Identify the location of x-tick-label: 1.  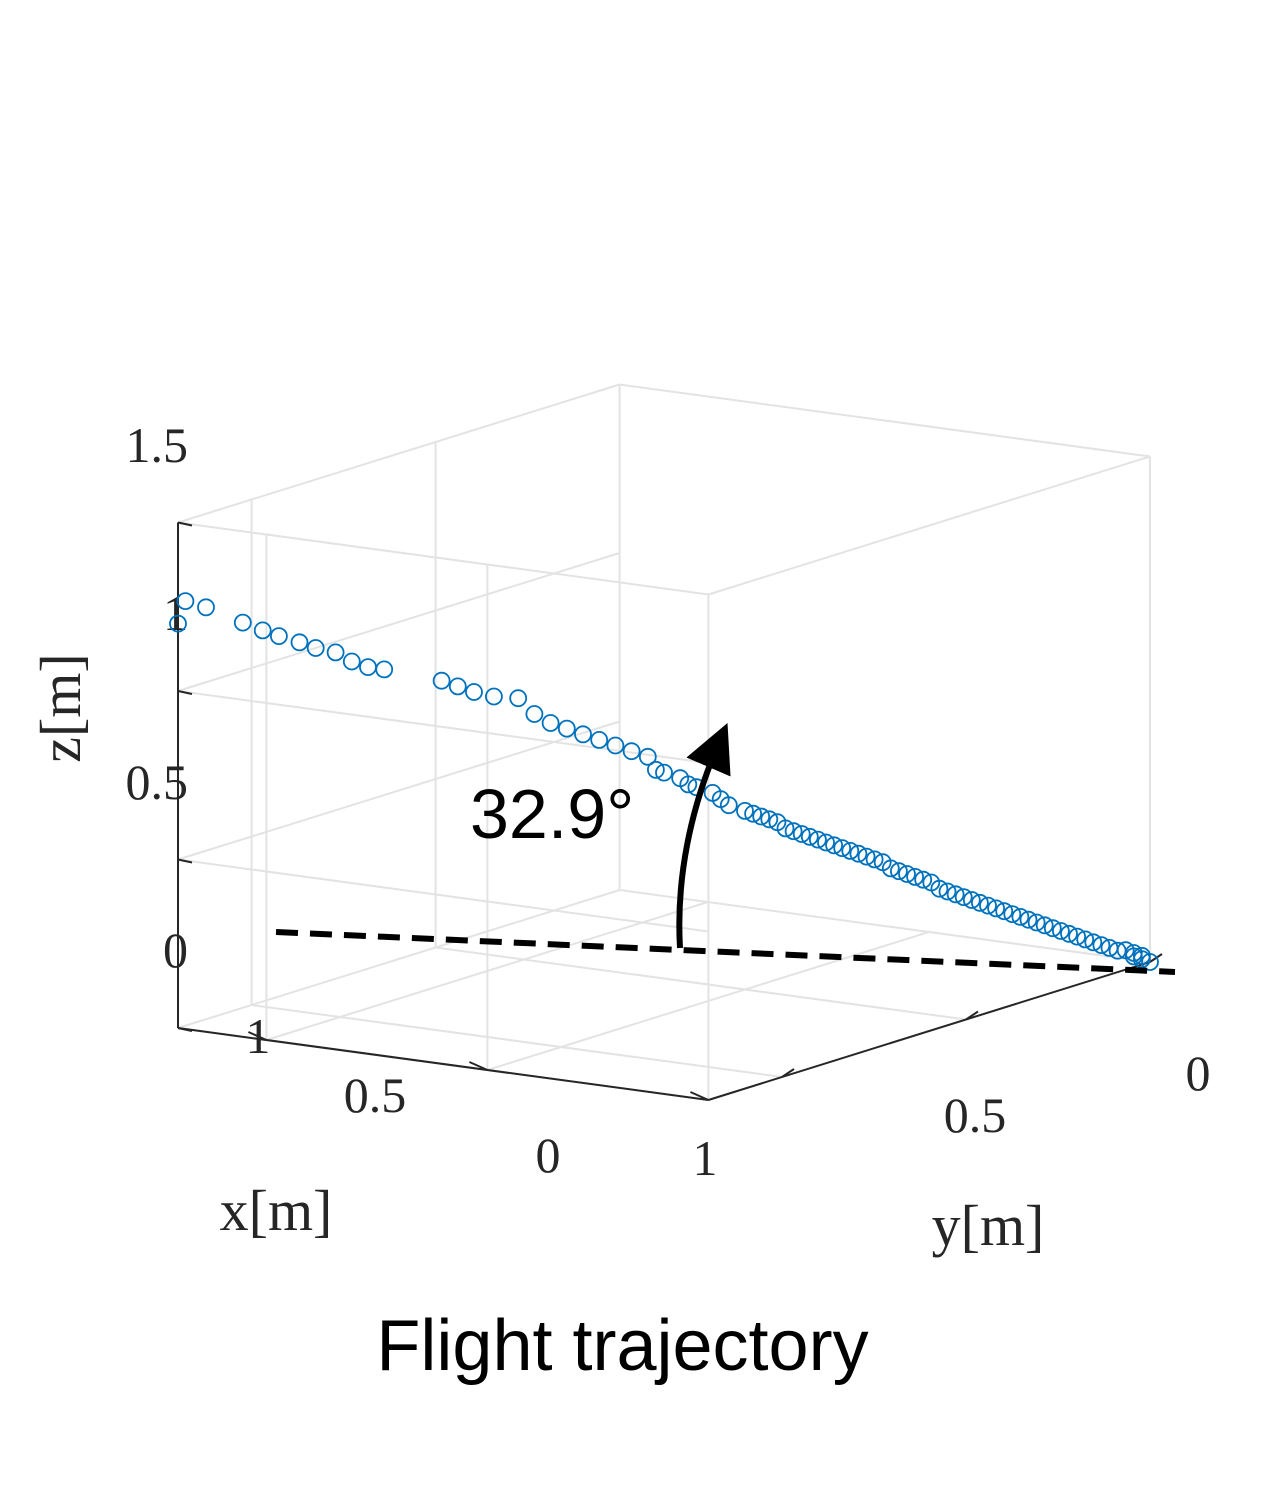
(258, 1036).